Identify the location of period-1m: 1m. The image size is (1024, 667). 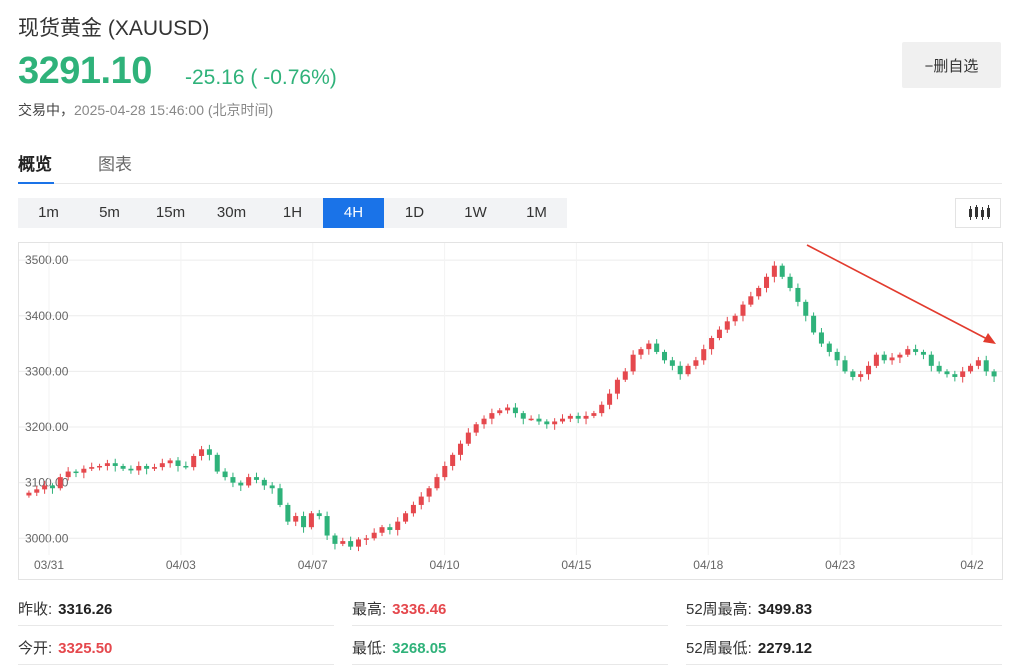
(48, 212).